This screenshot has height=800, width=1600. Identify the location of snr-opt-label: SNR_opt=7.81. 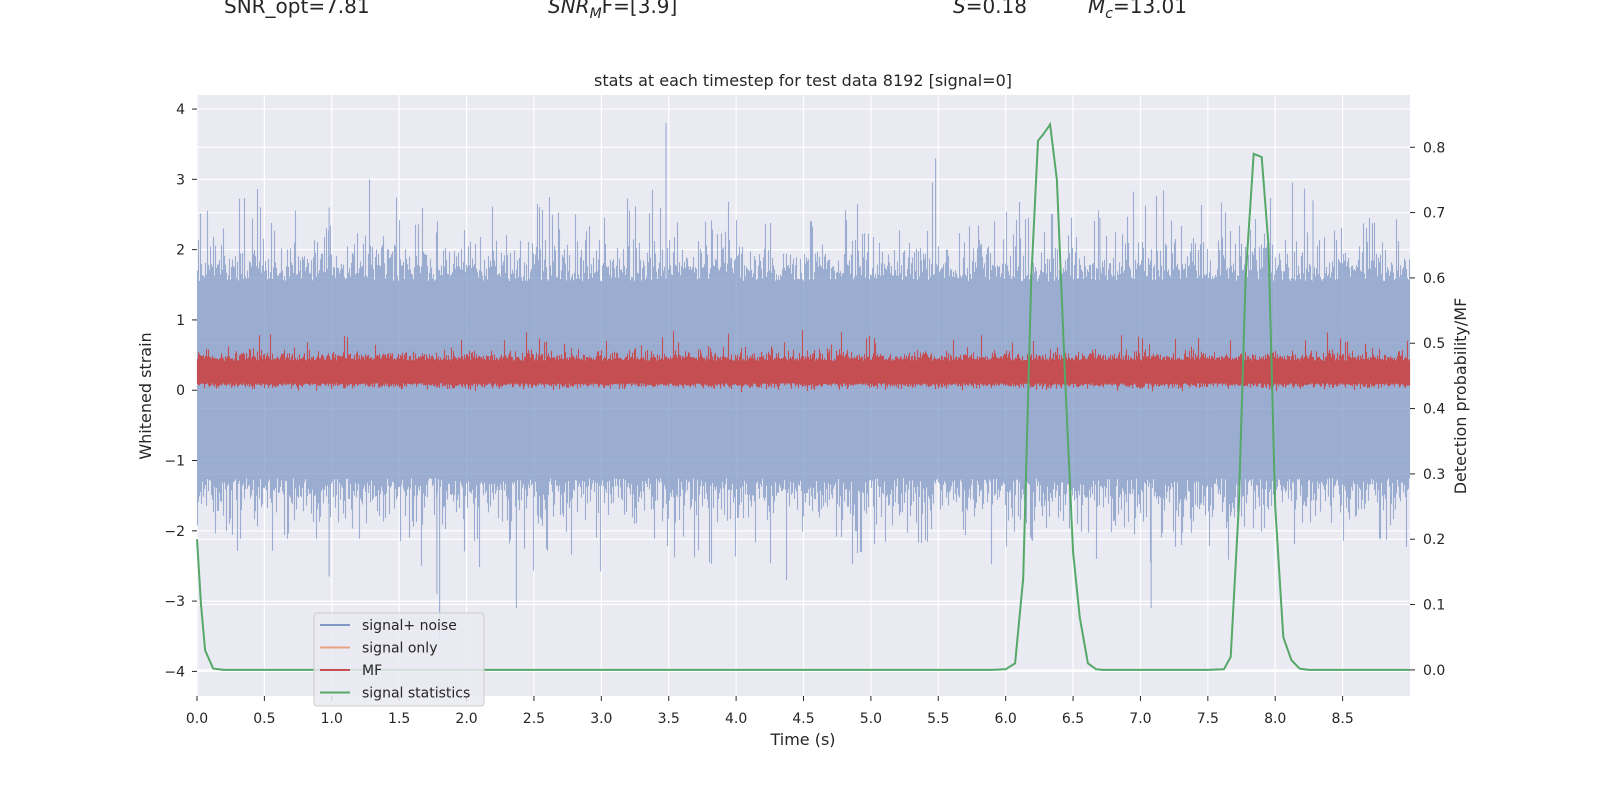
(297, 9).